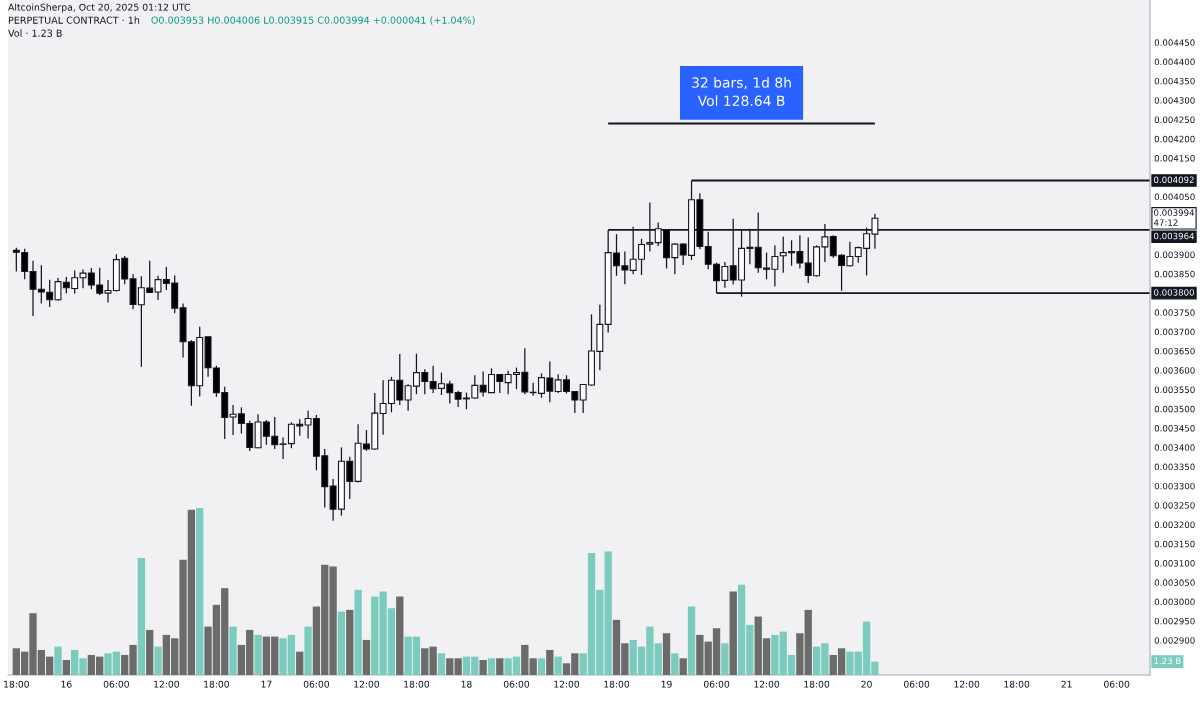  Describe the element at coordinates (1174, 428) in the screenshot. I see `y-tick-label: 0.003450` at that location.